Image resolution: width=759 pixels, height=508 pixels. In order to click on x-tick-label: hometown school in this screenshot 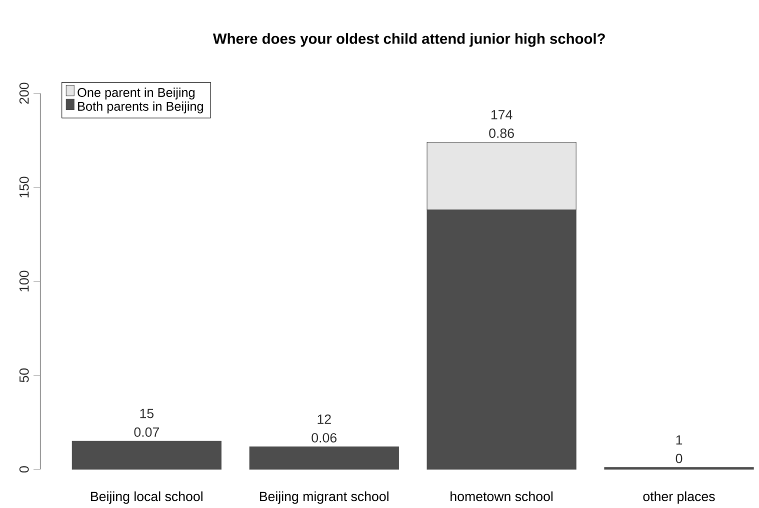, I will do `click(501, 496)`.